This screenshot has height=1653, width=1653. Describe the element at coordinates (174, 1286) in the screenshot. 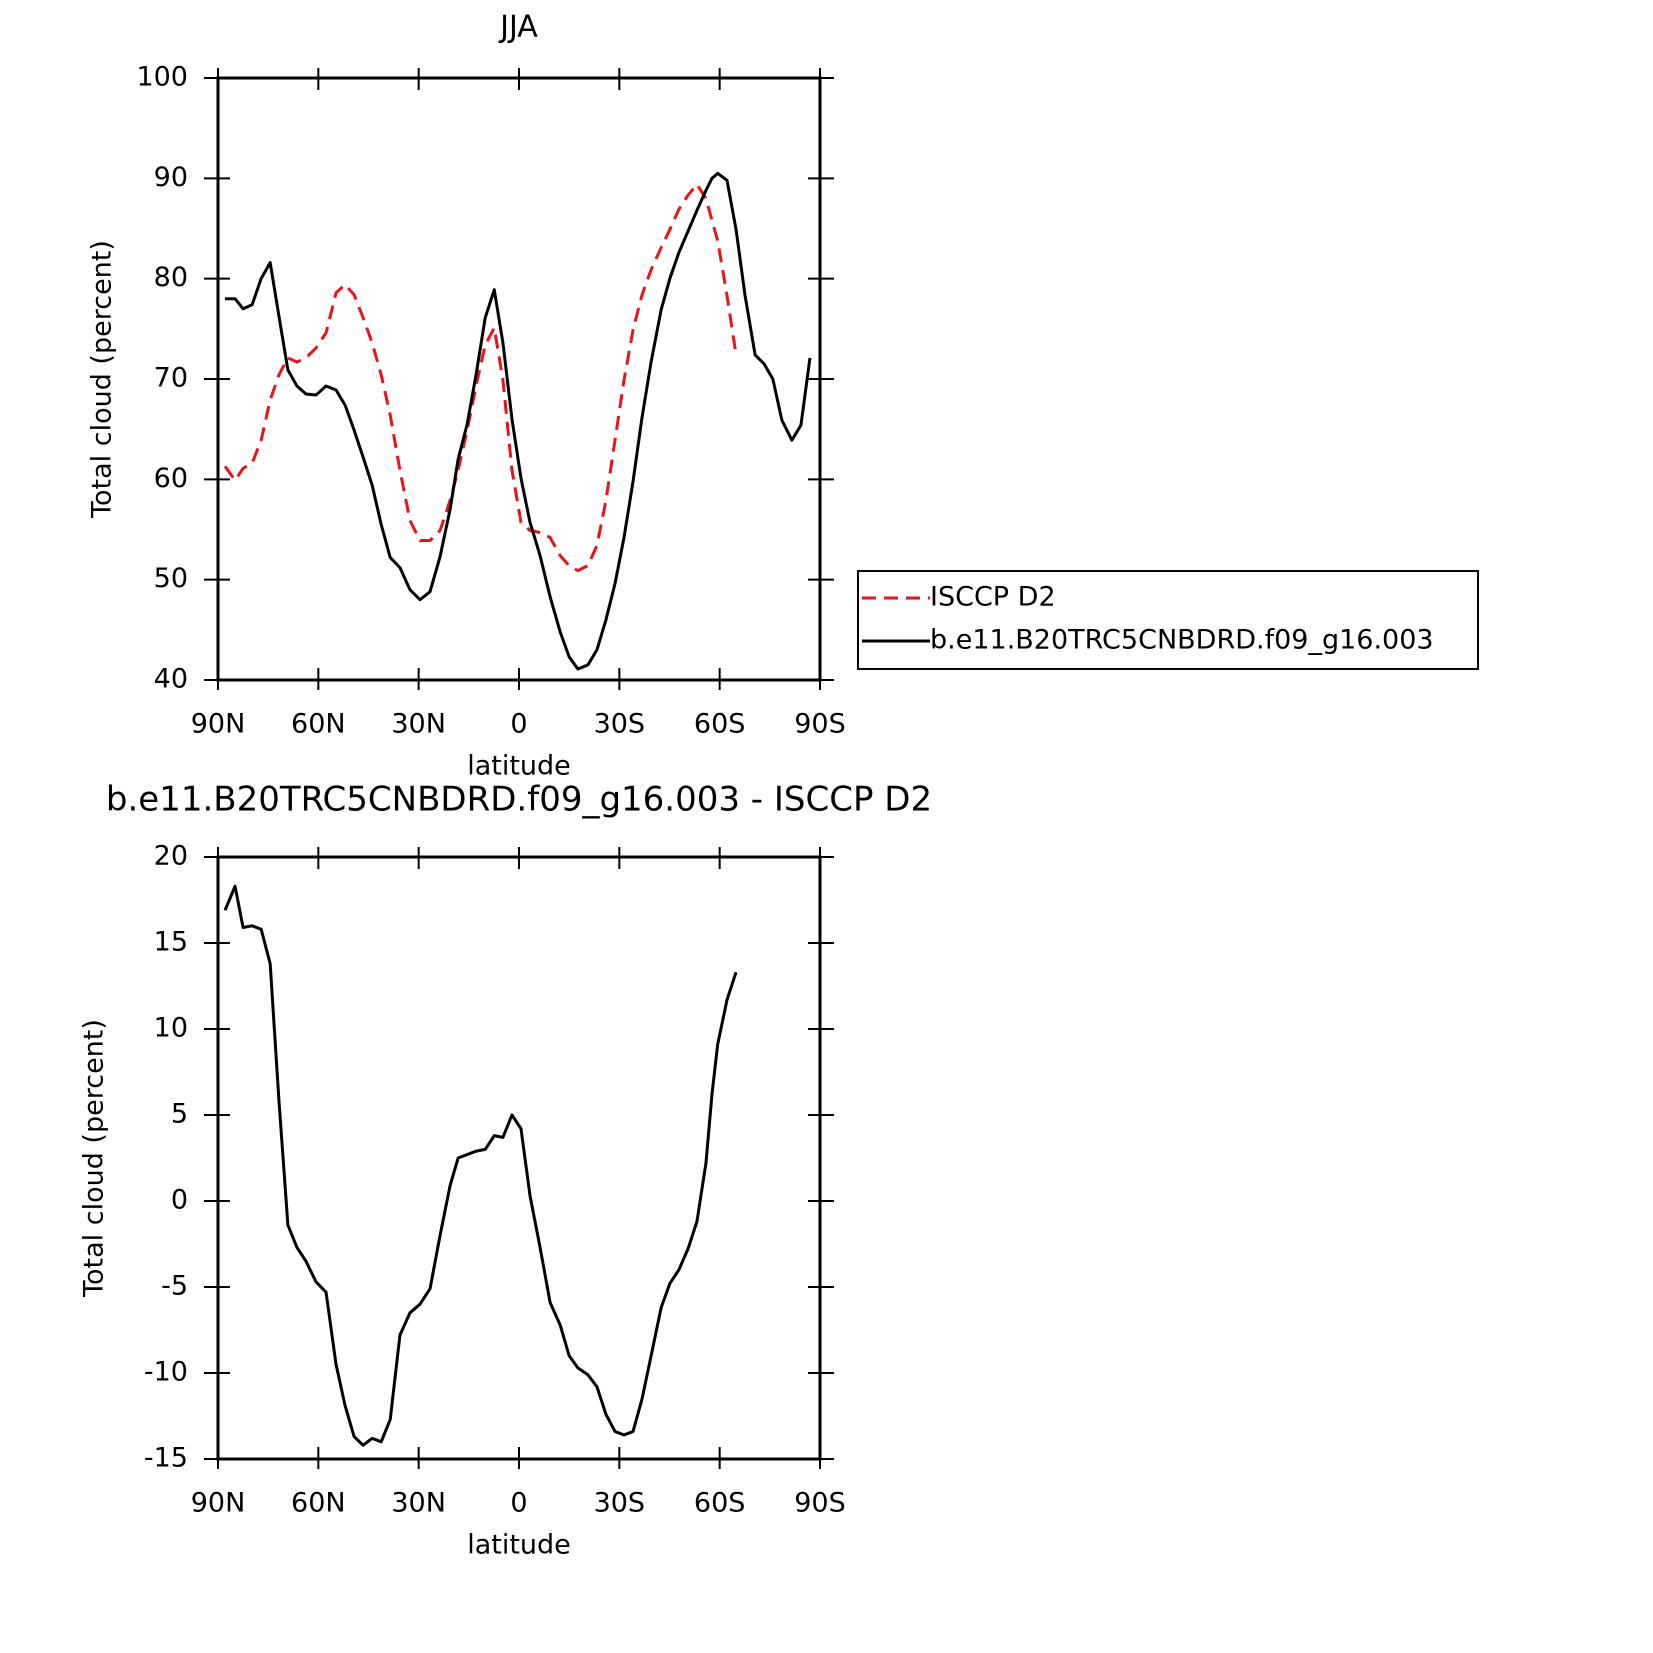

I see `y-tick-label: -5` at that location.